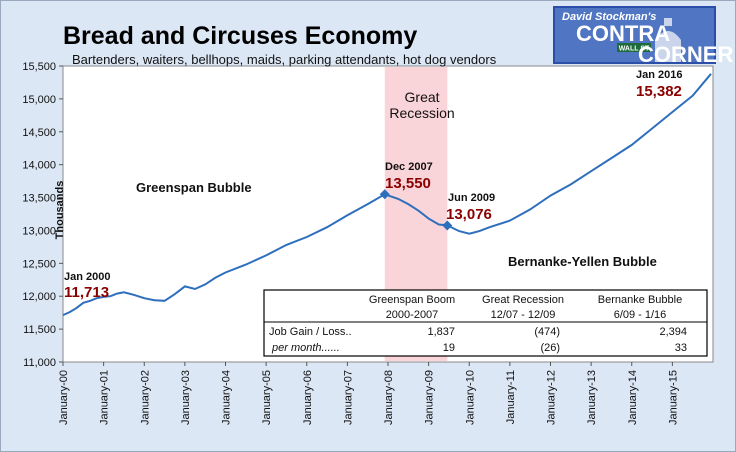 Image resolution: width=736 pixels, height=452 pixels. I want to click on greenspan-bubble-label: Greenspan Bubble, so click(194, 187).